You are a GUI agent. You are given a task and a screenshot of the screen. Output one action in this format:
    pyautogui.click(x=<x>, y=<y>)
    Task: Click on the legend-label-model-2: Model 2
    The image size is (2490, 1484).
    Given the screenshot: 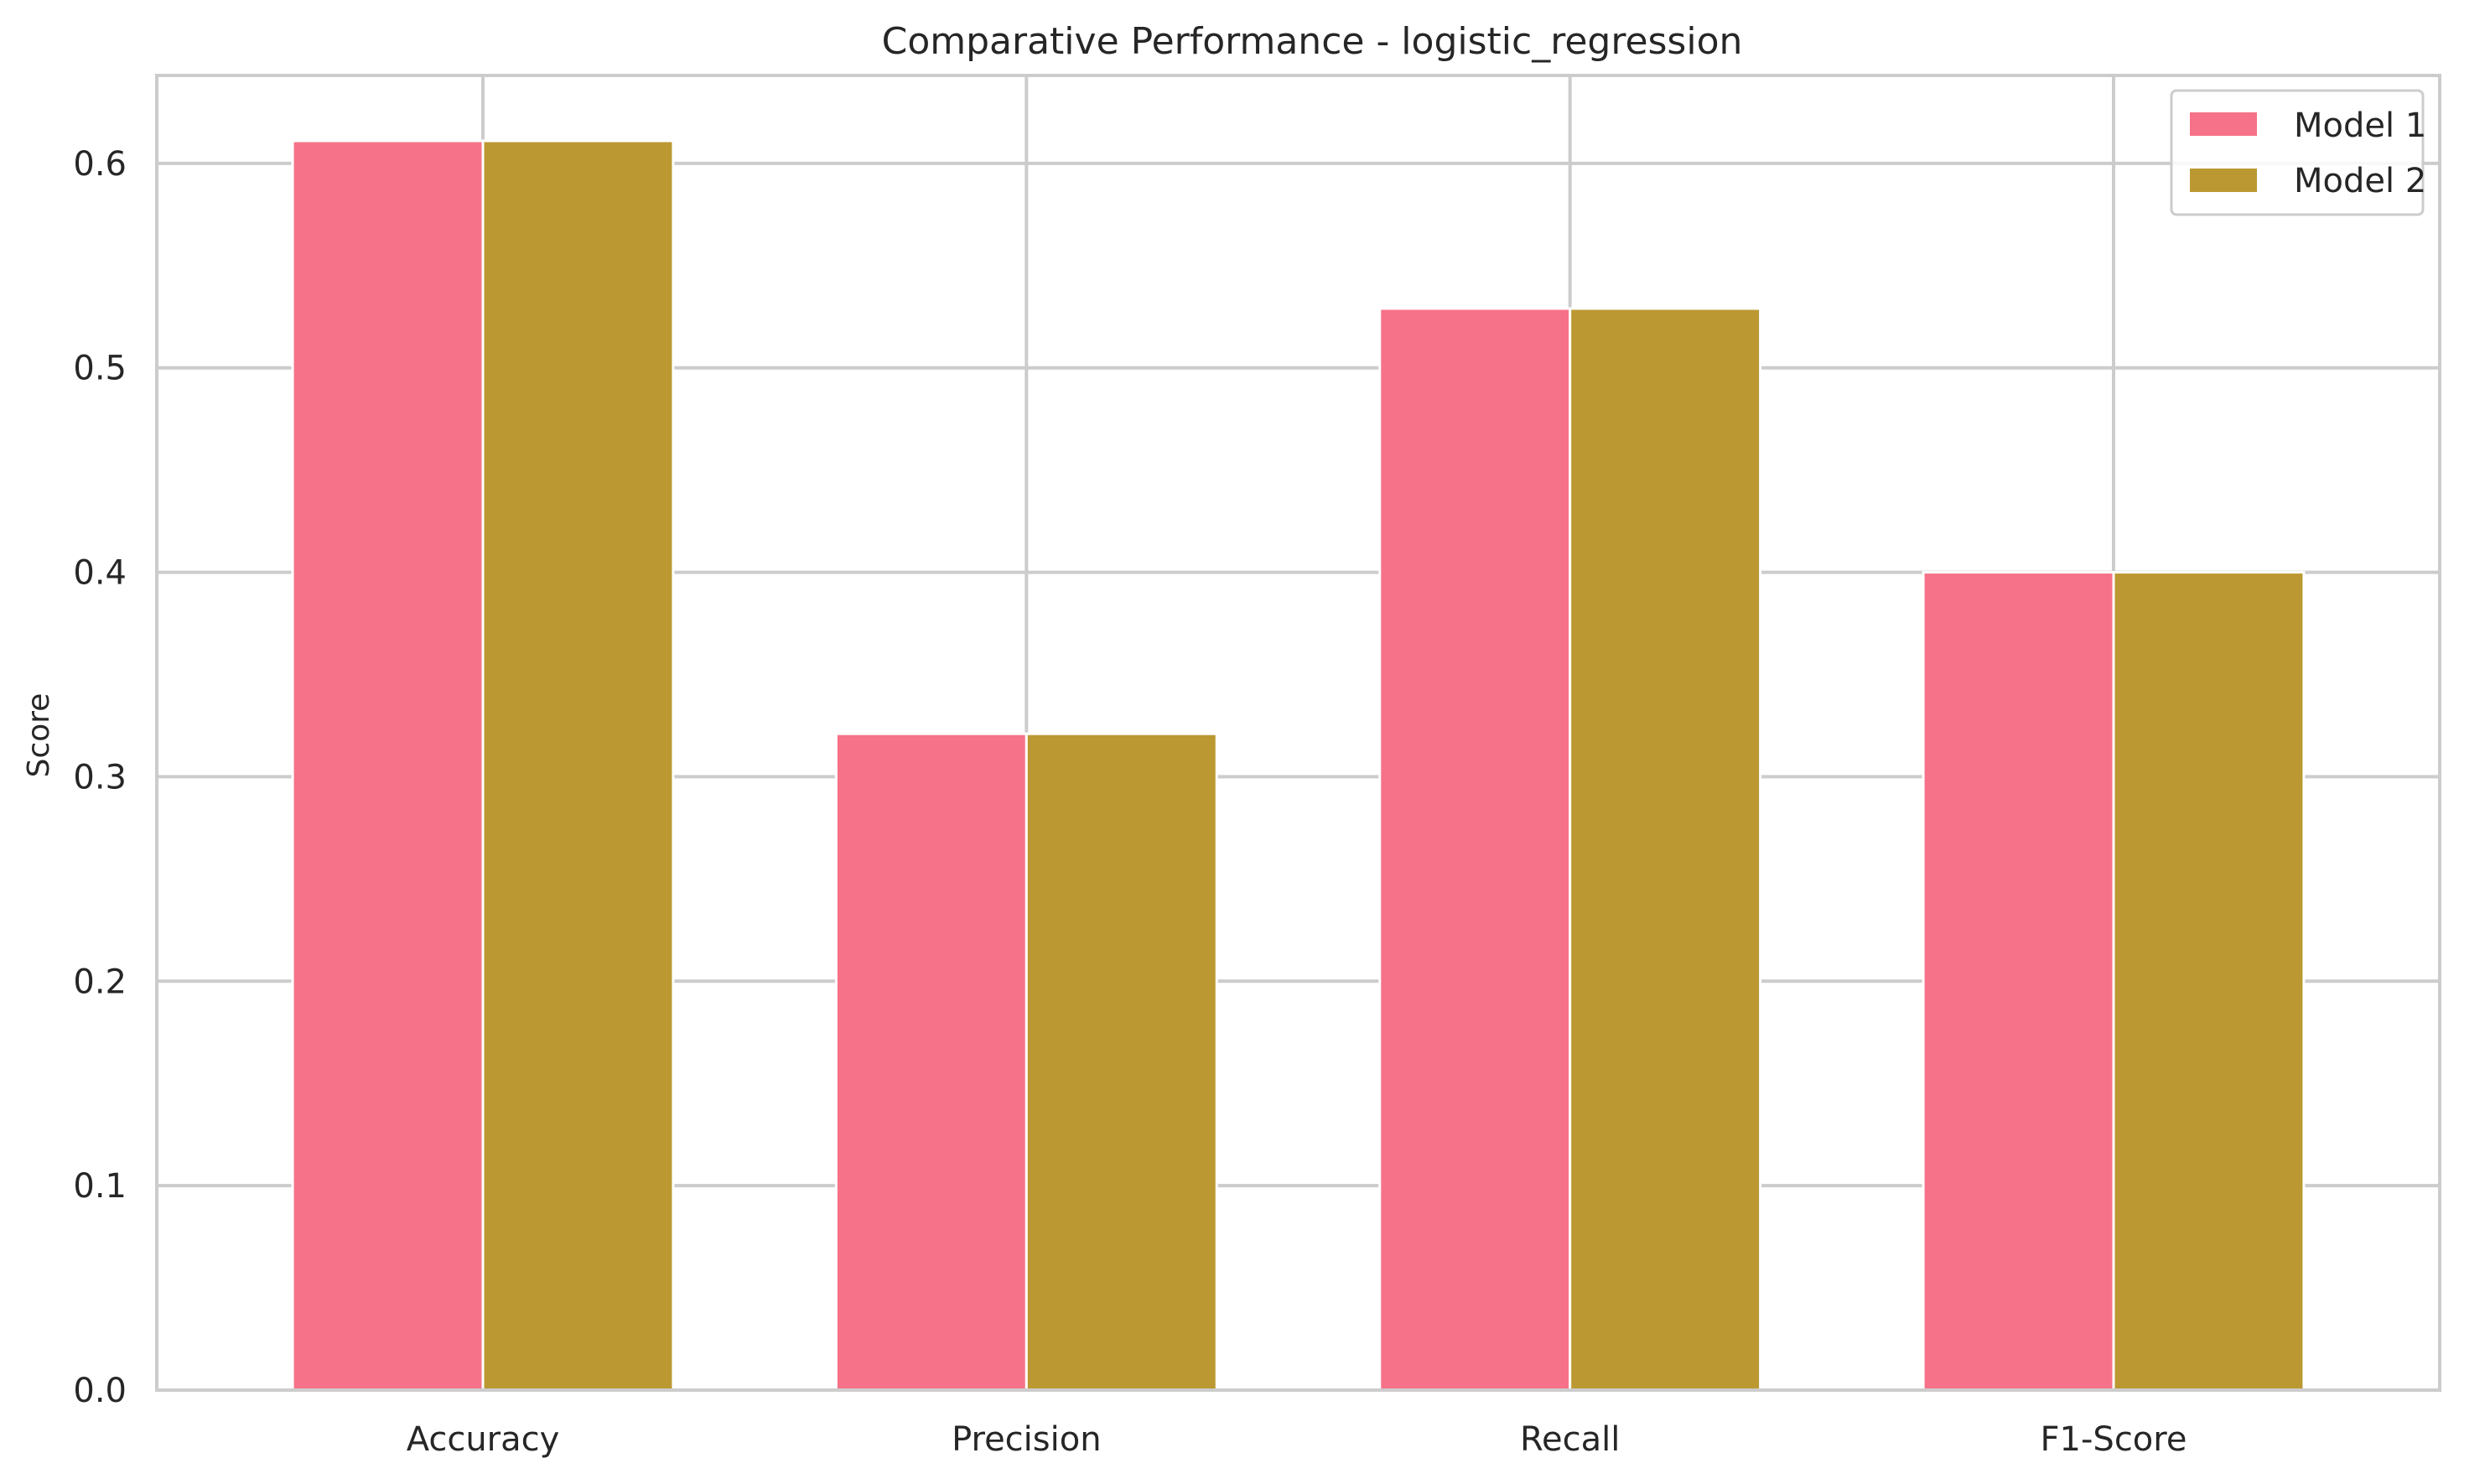 What is the action you would take?
    pyautogui.click(x=2360, y=181)
    